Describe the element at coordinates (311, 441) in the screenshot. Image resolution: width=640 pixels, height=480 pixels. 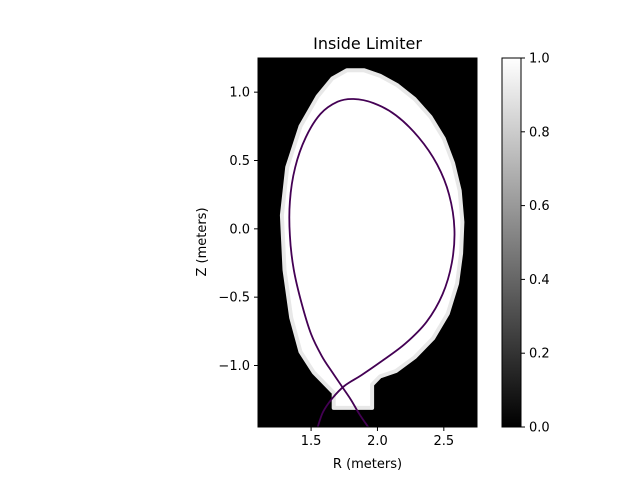
I see `x-tick-label: 1.5` at that location.